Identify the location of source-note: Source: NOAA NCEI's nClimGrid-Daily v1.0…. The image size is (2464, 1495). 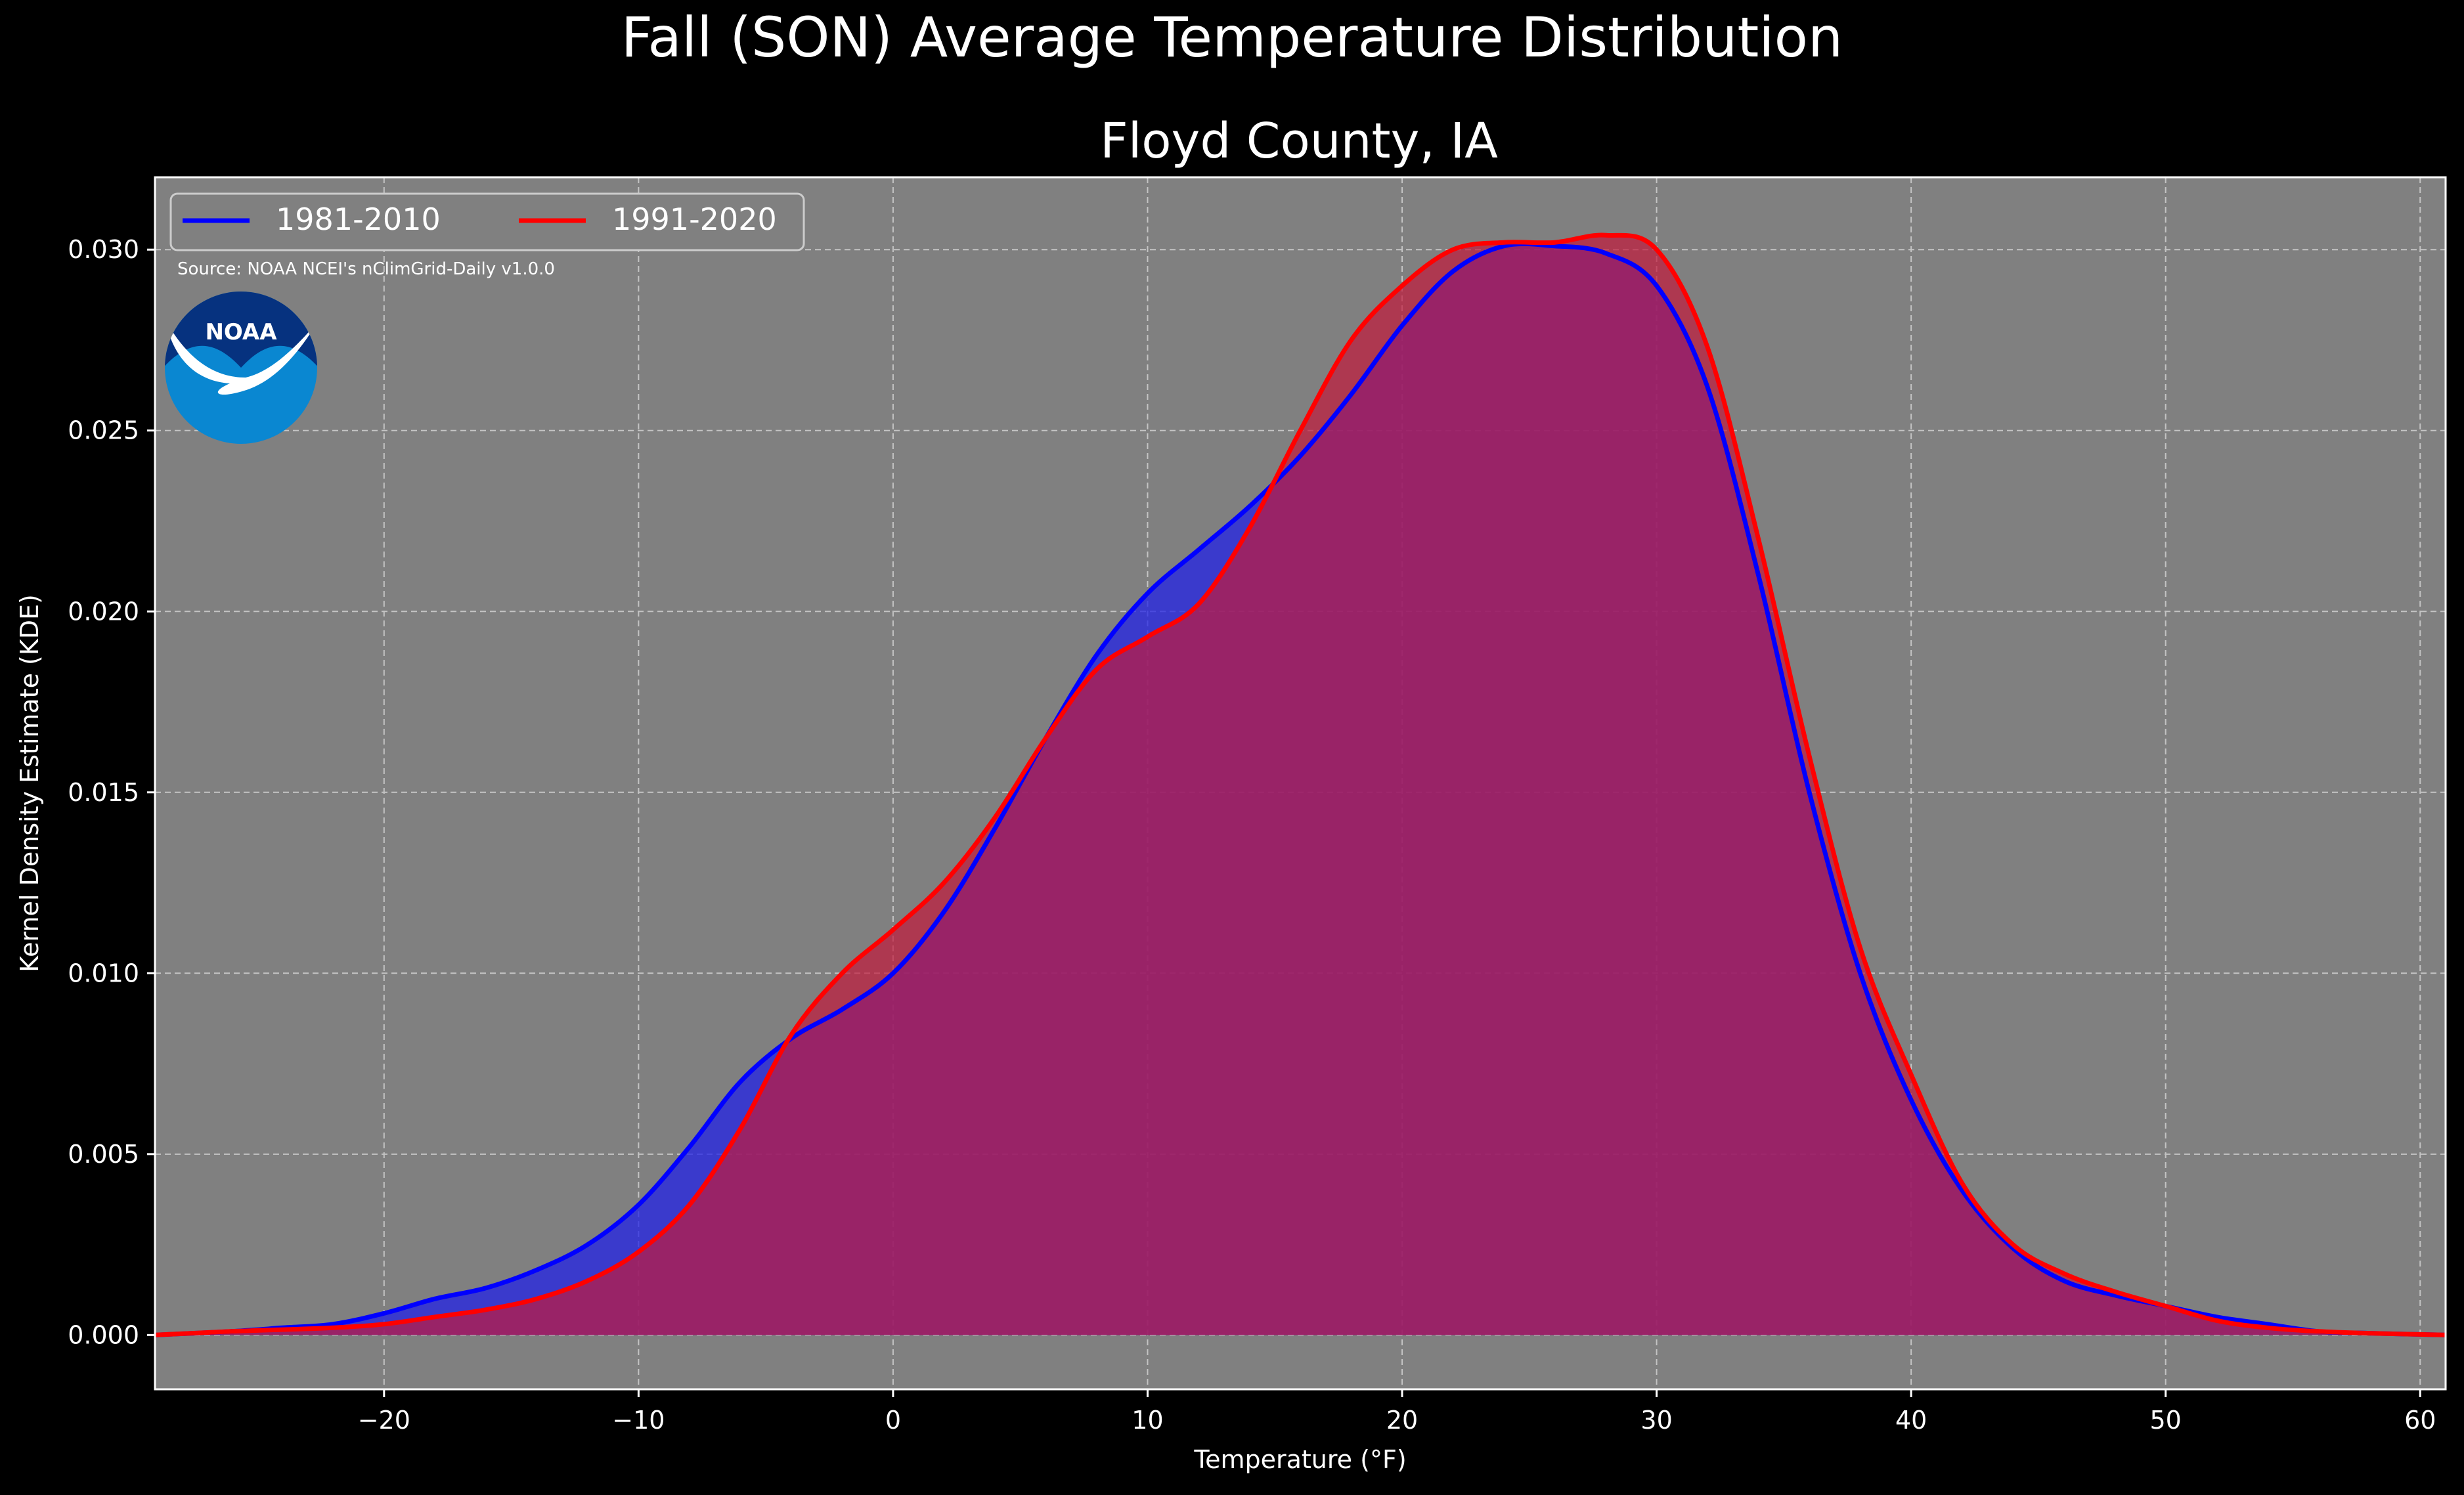
(366, 269).